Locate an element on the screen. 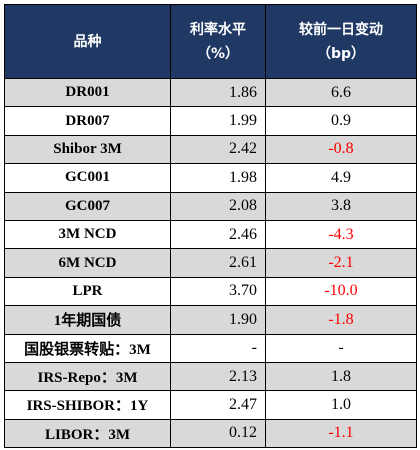 This screenshot has height=450, width=420. header-cell: 较前一日变动 （bp） is located at coordinates (341, 41).